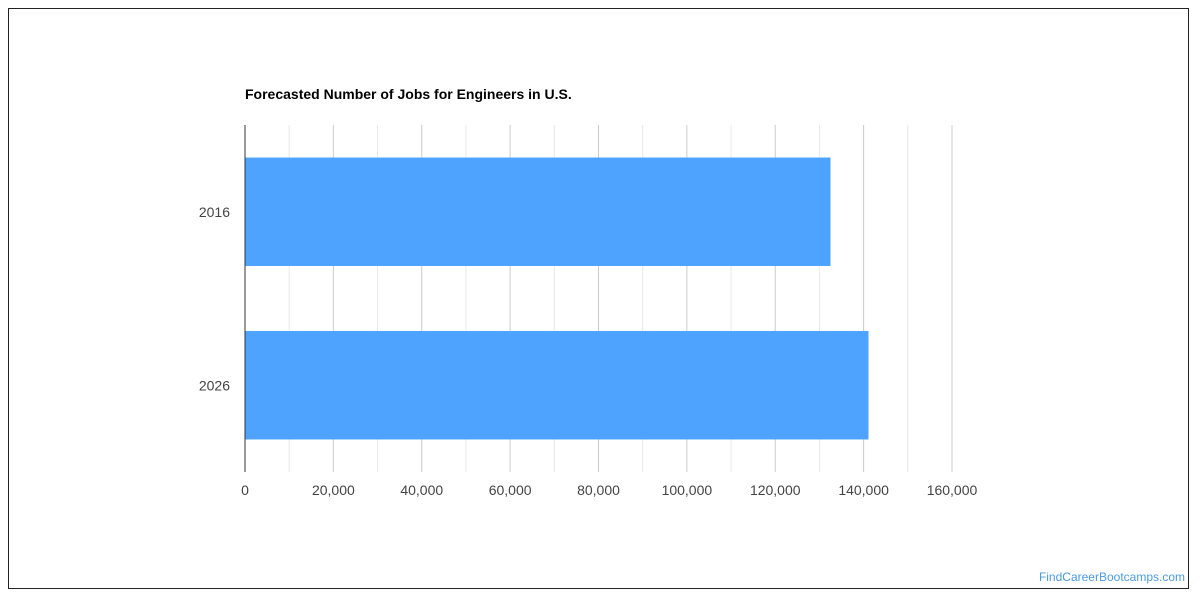  I want to click on bar-2026, so click(557, 385).